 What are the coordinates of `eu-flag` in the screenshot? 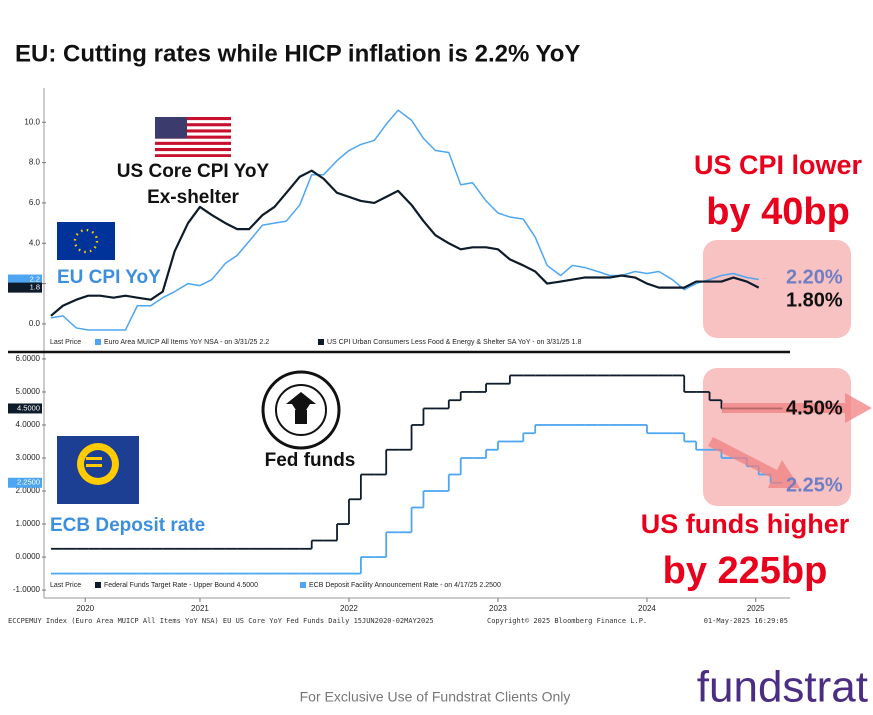 It's located at (86, 241).